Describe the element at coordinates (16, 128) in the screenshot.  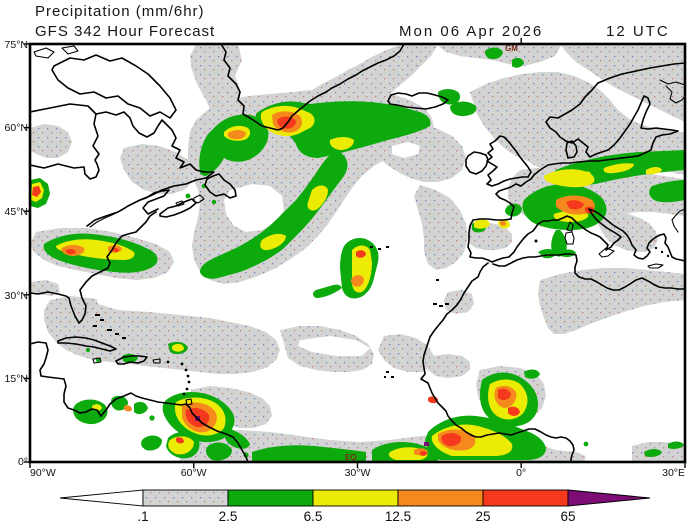
I see `lat-label-60n: 60°N` at that location.